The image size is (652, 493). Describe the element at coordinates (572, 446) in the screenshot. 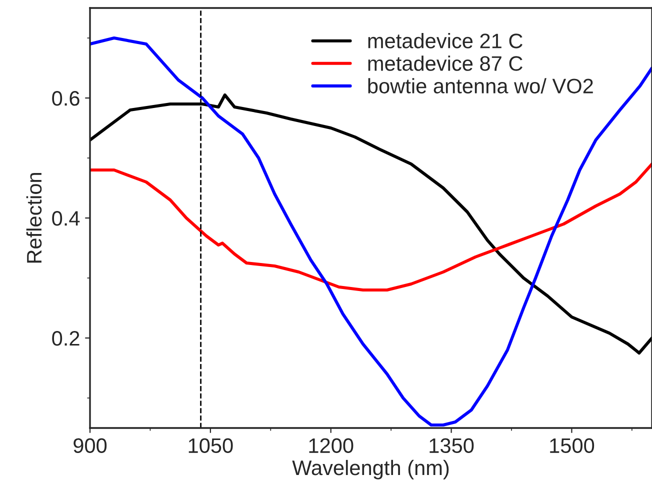

I see `x-tick-label: 1500` at that location.